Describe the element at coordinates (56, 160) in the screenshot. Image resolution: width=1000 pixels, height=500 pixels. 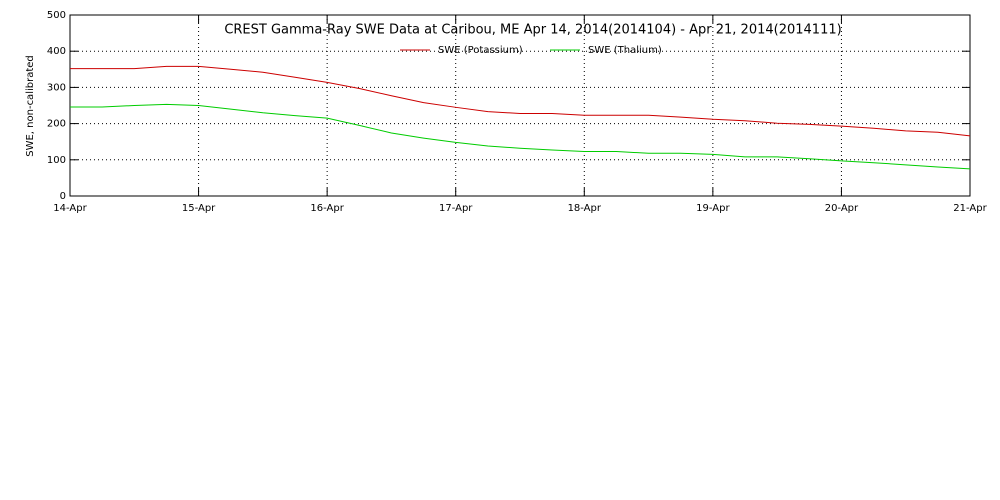
I see `y-tick-label: 100` at that location.